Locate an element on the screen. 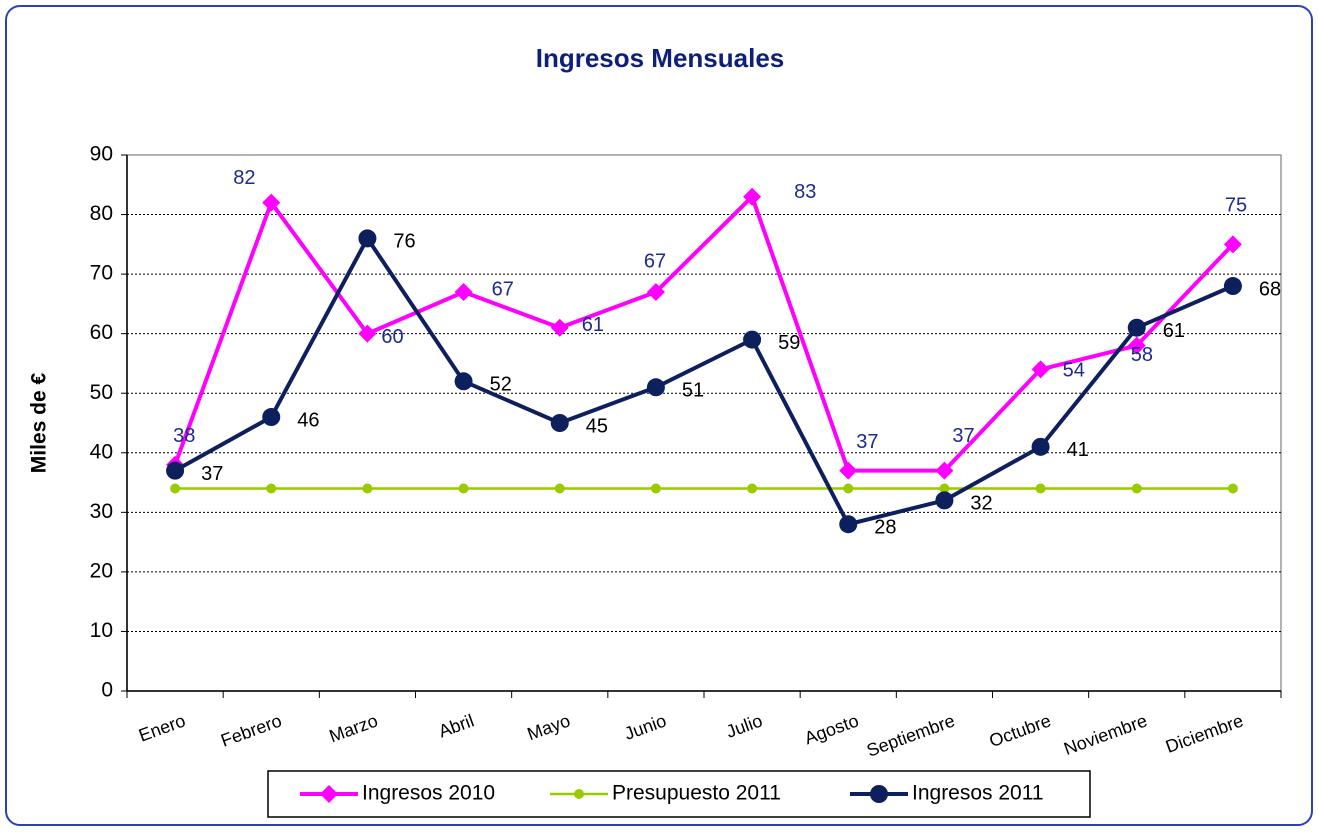 Image resolution: width=1318 pixels, height=836 pixels. y-tick-label: 20 is located at coordinates (101, 570).